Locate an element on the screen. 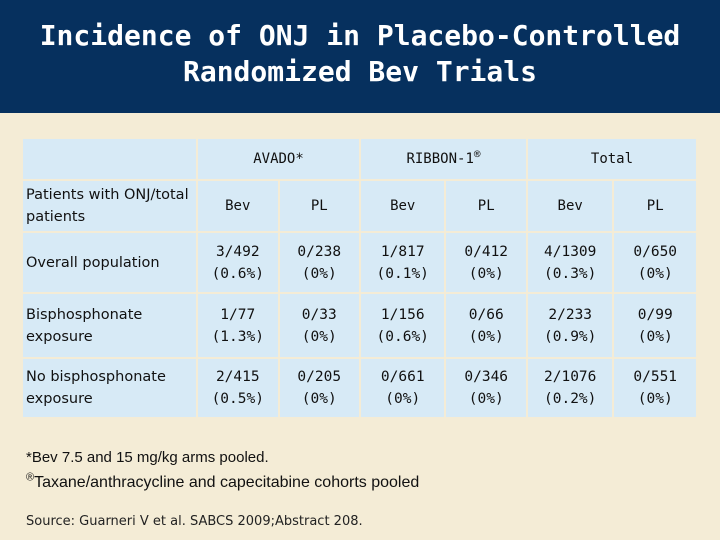  row-label: Overall population is located at coordinates (110, 262).